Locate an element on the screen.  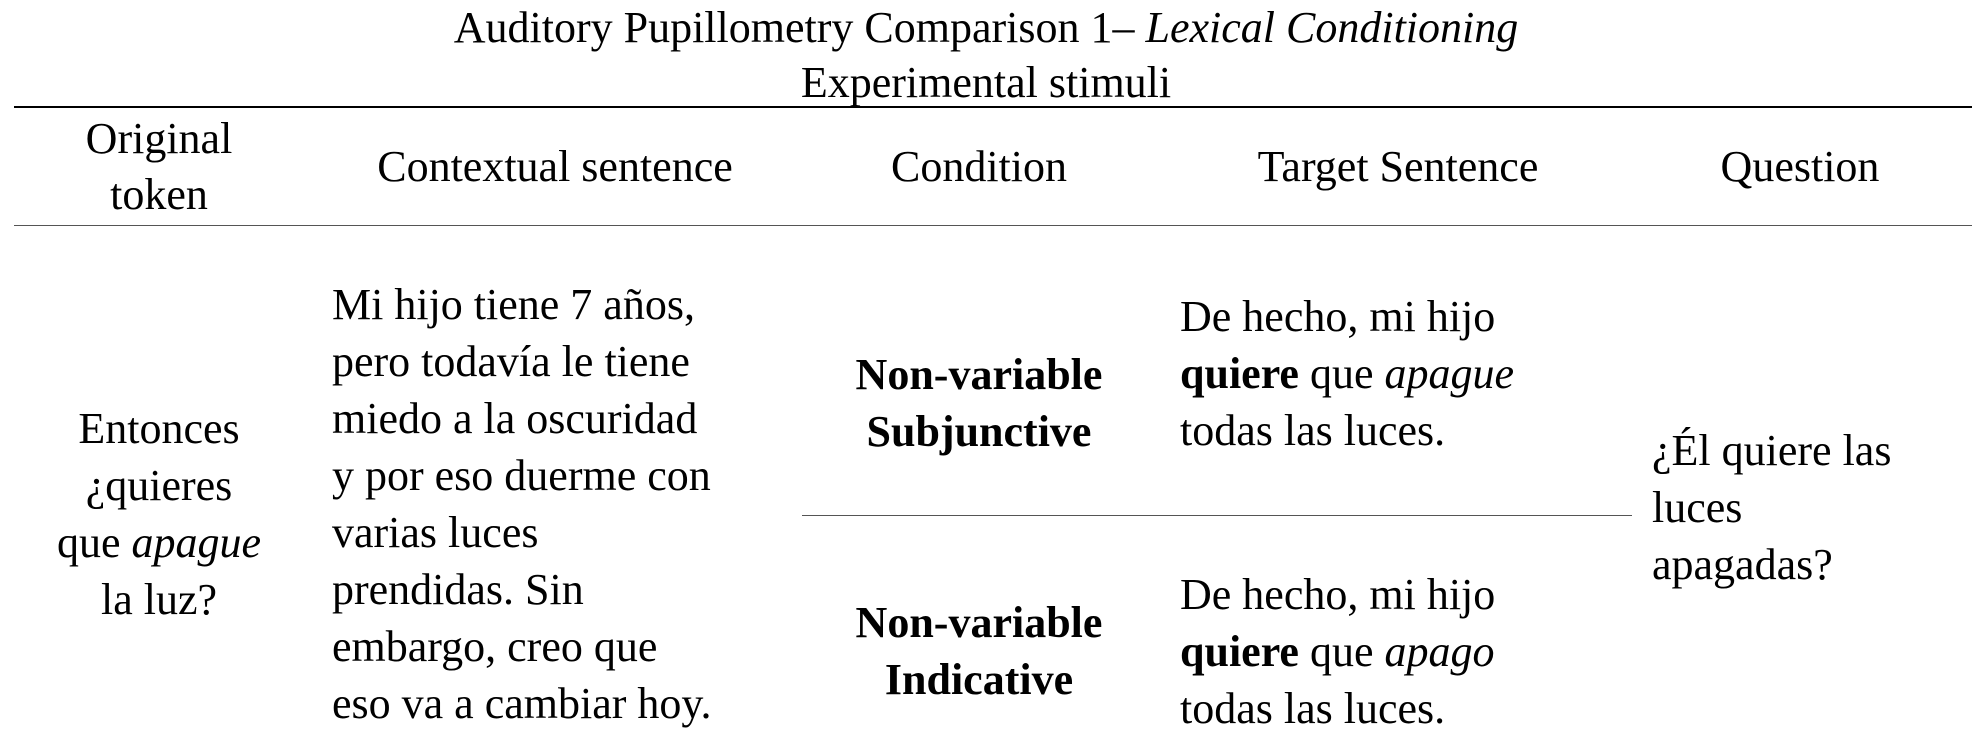
original-token-line3: que apague is located at coordinates (159, 542).